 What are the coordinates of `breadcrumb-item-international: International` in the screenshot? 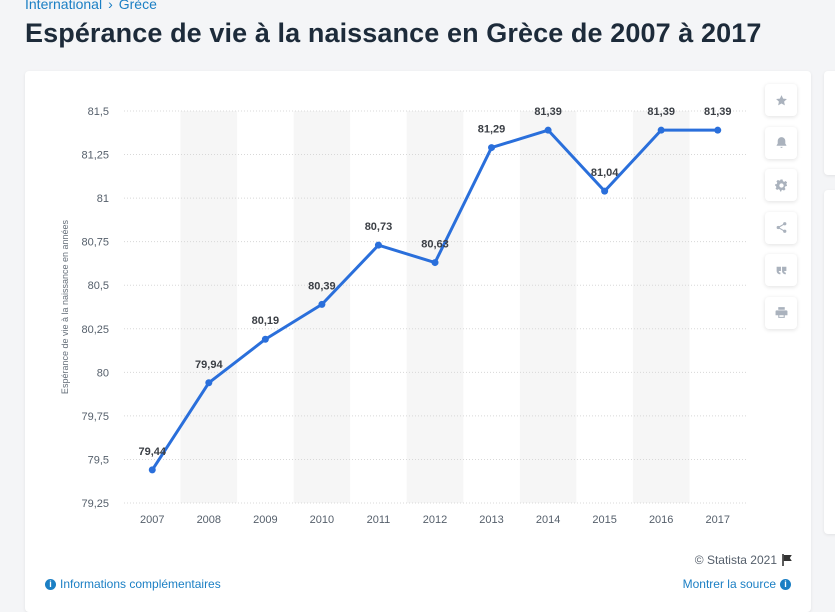 It's located at (64, 6).